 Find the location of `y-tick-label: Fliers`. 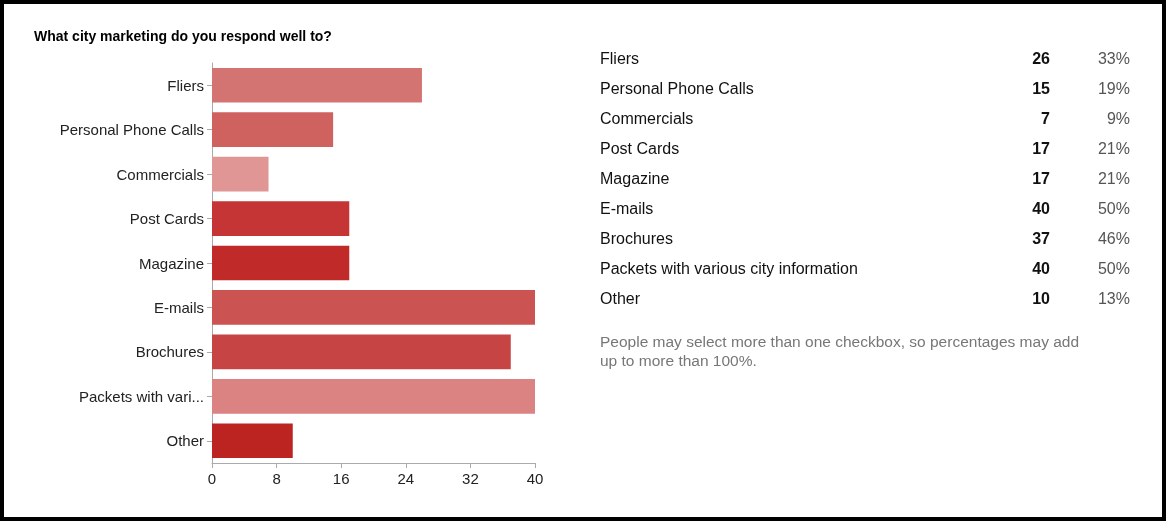

y-tick-label: Fliers is located at coordinates (185, 85).